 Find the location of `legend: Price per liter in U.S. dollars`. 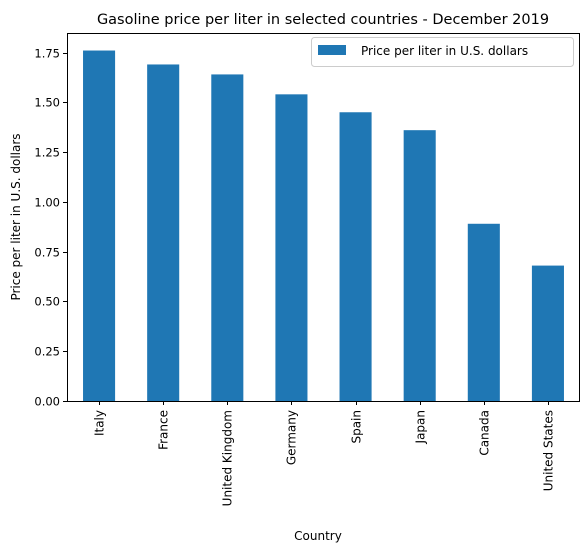

legend: Price per liter in U.S. dollars is located at coordinates (442, 52).